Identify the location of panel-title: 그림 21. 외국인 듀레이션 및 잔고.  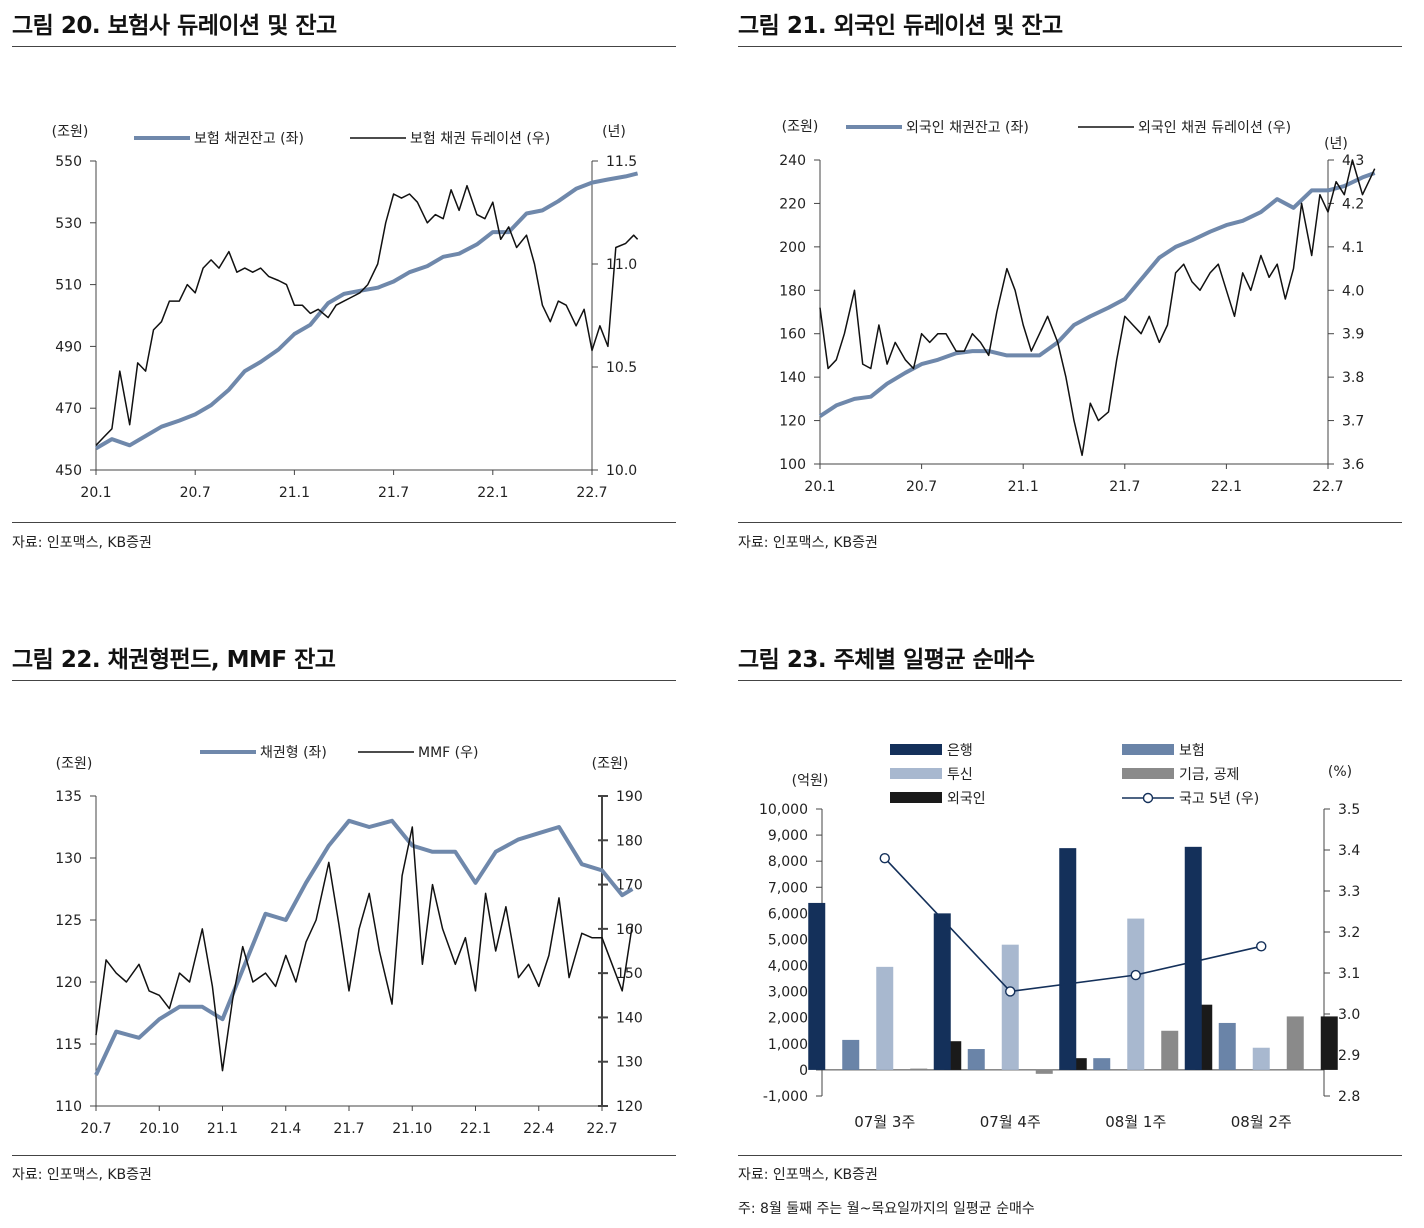
(1070, 26).